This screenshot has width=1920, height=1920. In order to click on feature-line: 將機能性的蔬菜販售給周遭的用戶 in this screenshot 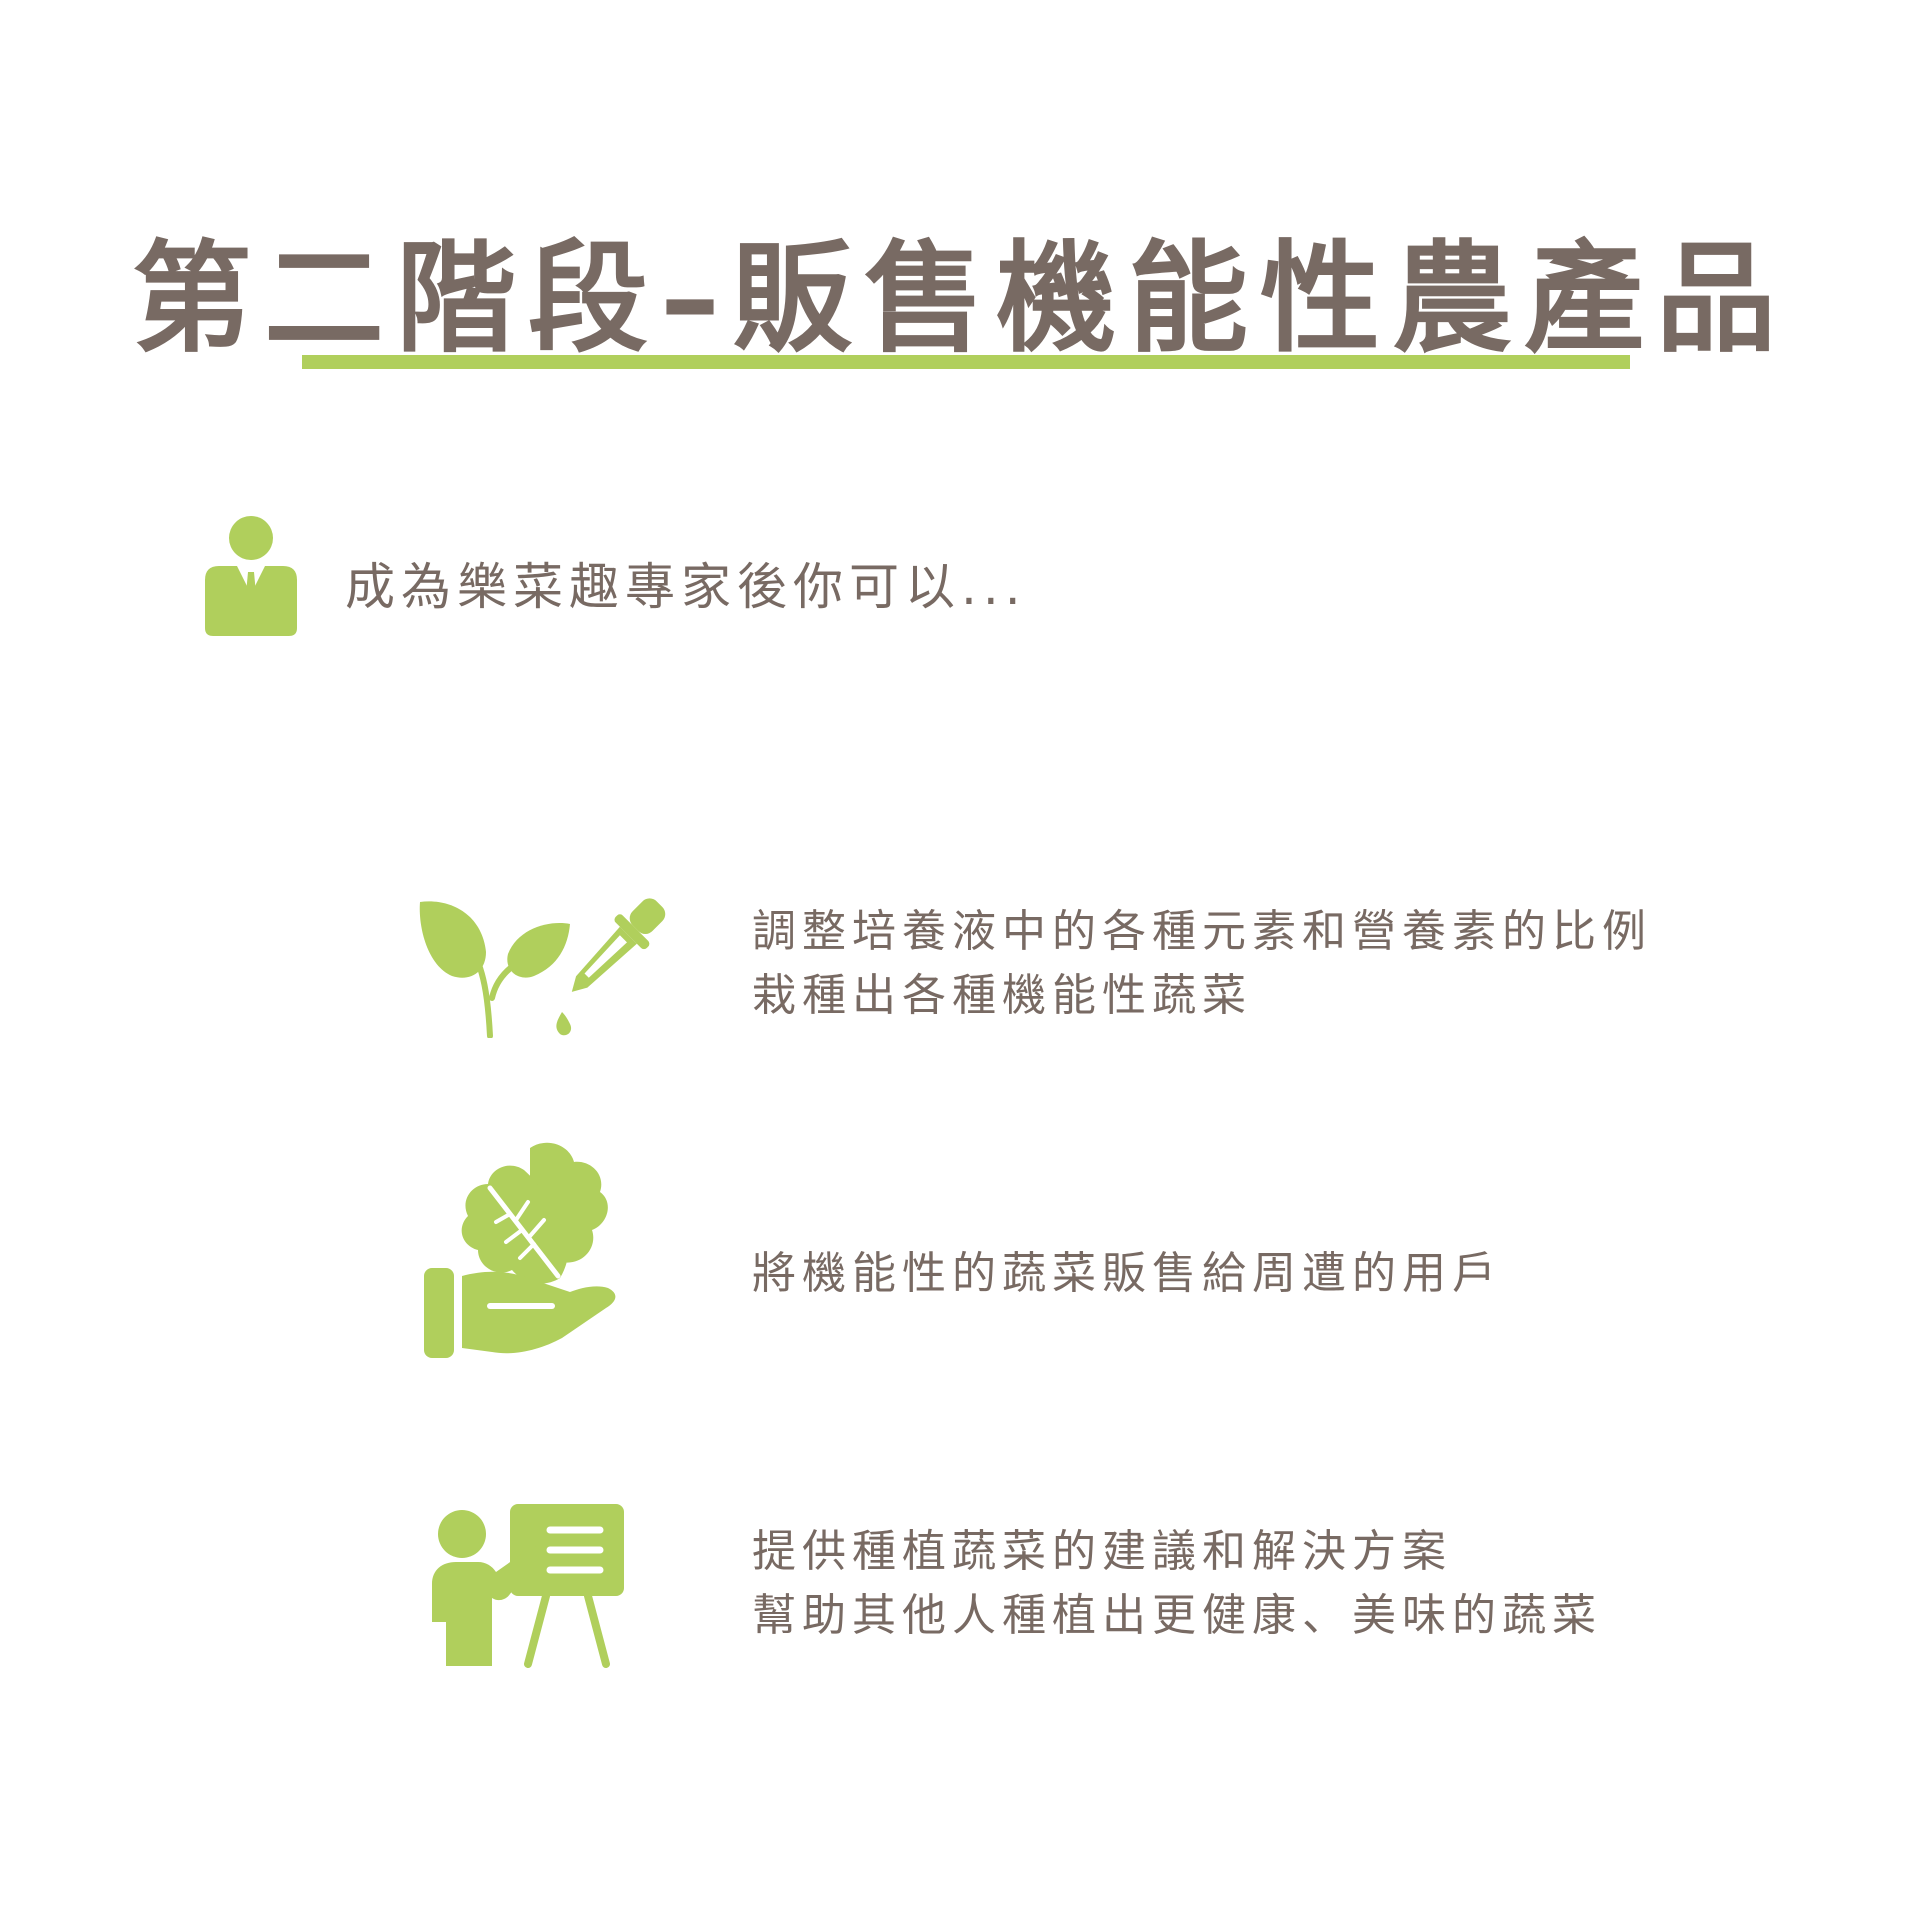, I will do `click(1127, 1273)`.